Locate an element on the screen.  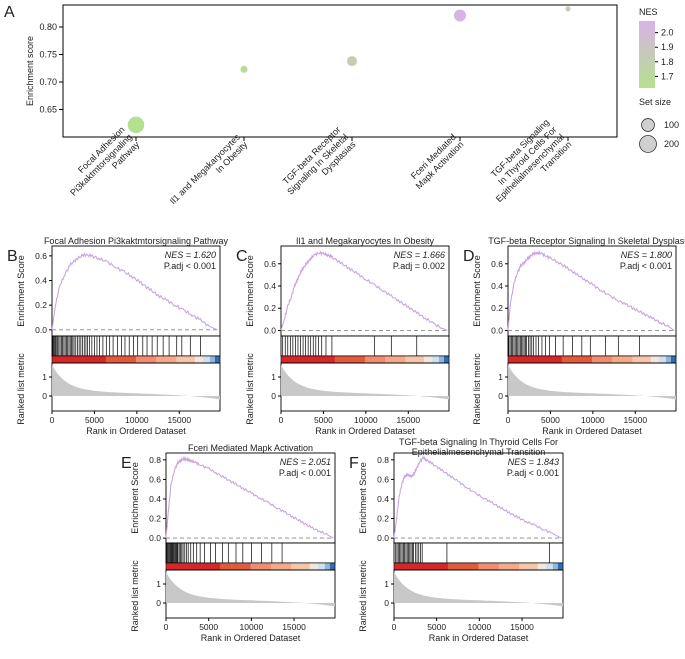
legend-size-label: 200 is located at coordinates (671, 144).